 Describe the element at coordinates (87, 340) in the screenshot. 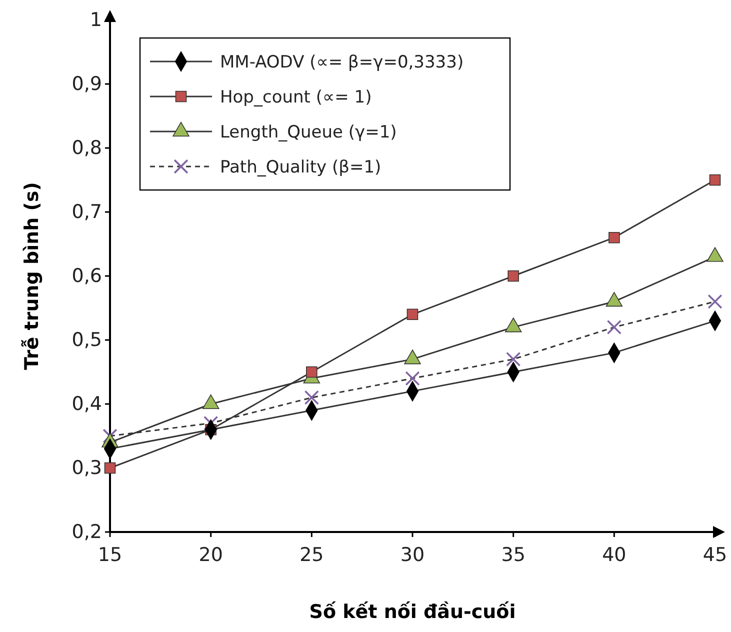

I see `y-tick-label: 0,5` at that location.